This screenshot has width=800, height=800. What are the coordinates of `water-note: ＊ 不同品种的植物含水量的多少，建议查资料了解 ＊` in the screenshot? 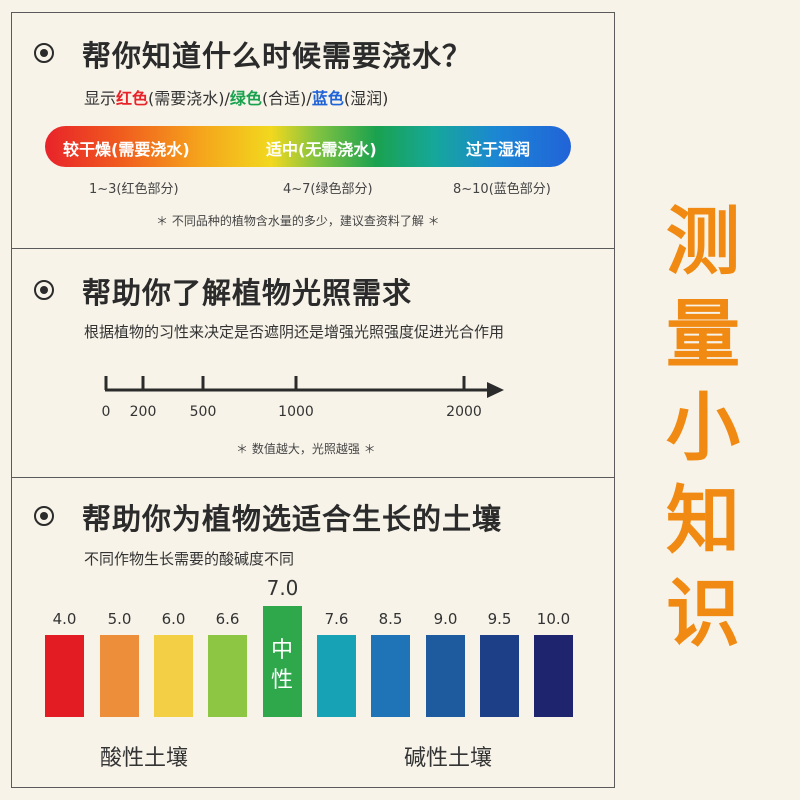 It's located at (298, 221).